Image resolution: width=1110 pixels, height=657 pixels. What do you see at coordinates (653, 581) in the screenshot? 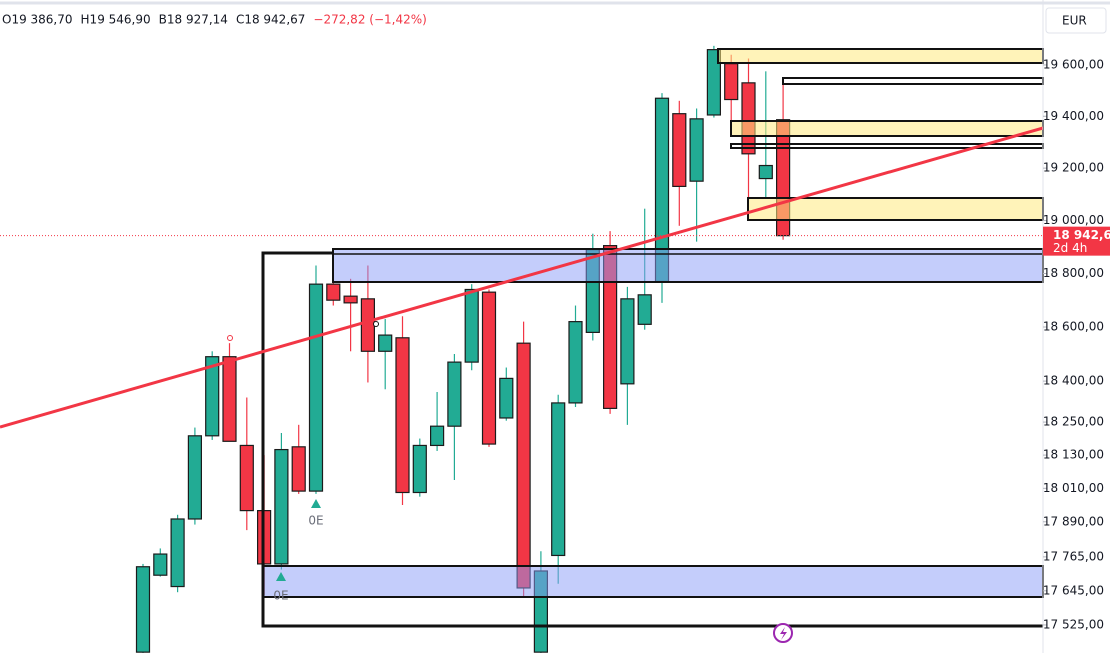
I see `demand-zone` at bounding box center [653, 581].